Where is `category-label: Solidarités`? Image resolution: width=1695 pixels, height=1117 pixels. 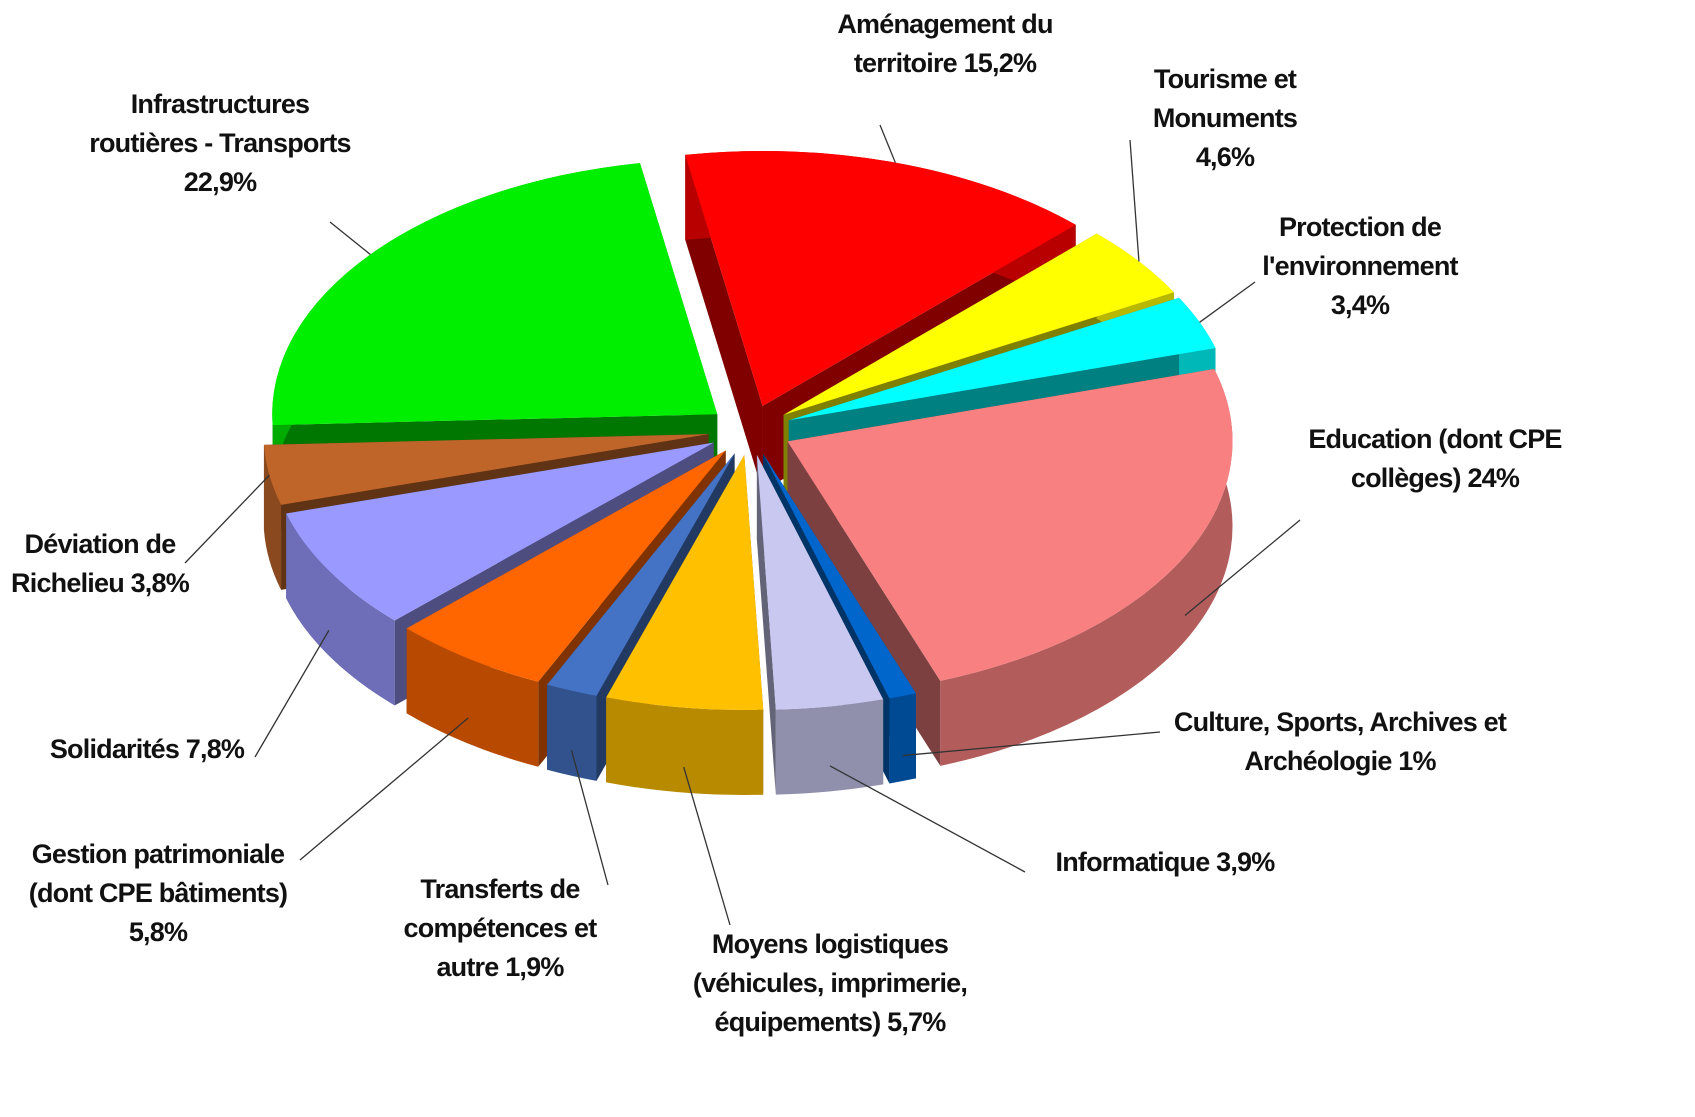
category-label: Solidarités is located at coordinates (114, 749).